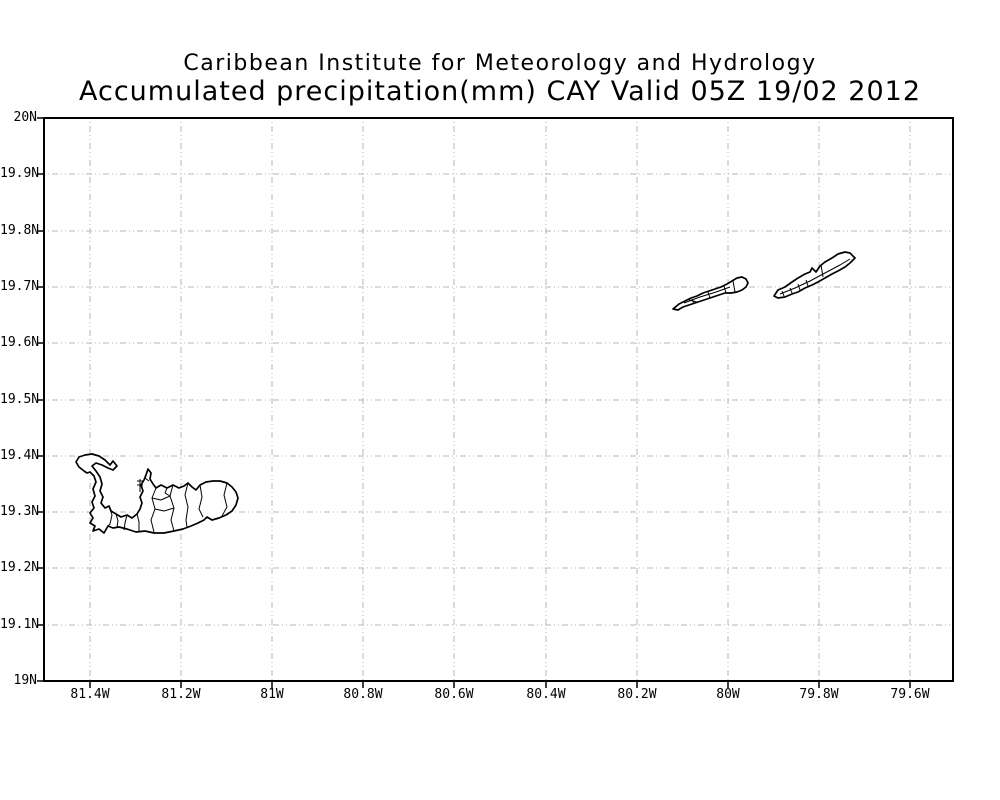 Image resolution: width=1000 pixels, height=800 pixels. Describe the element at coordinates (272, 694) in the screenshot. I see `x-axis-label-81W: 81W` at that location.